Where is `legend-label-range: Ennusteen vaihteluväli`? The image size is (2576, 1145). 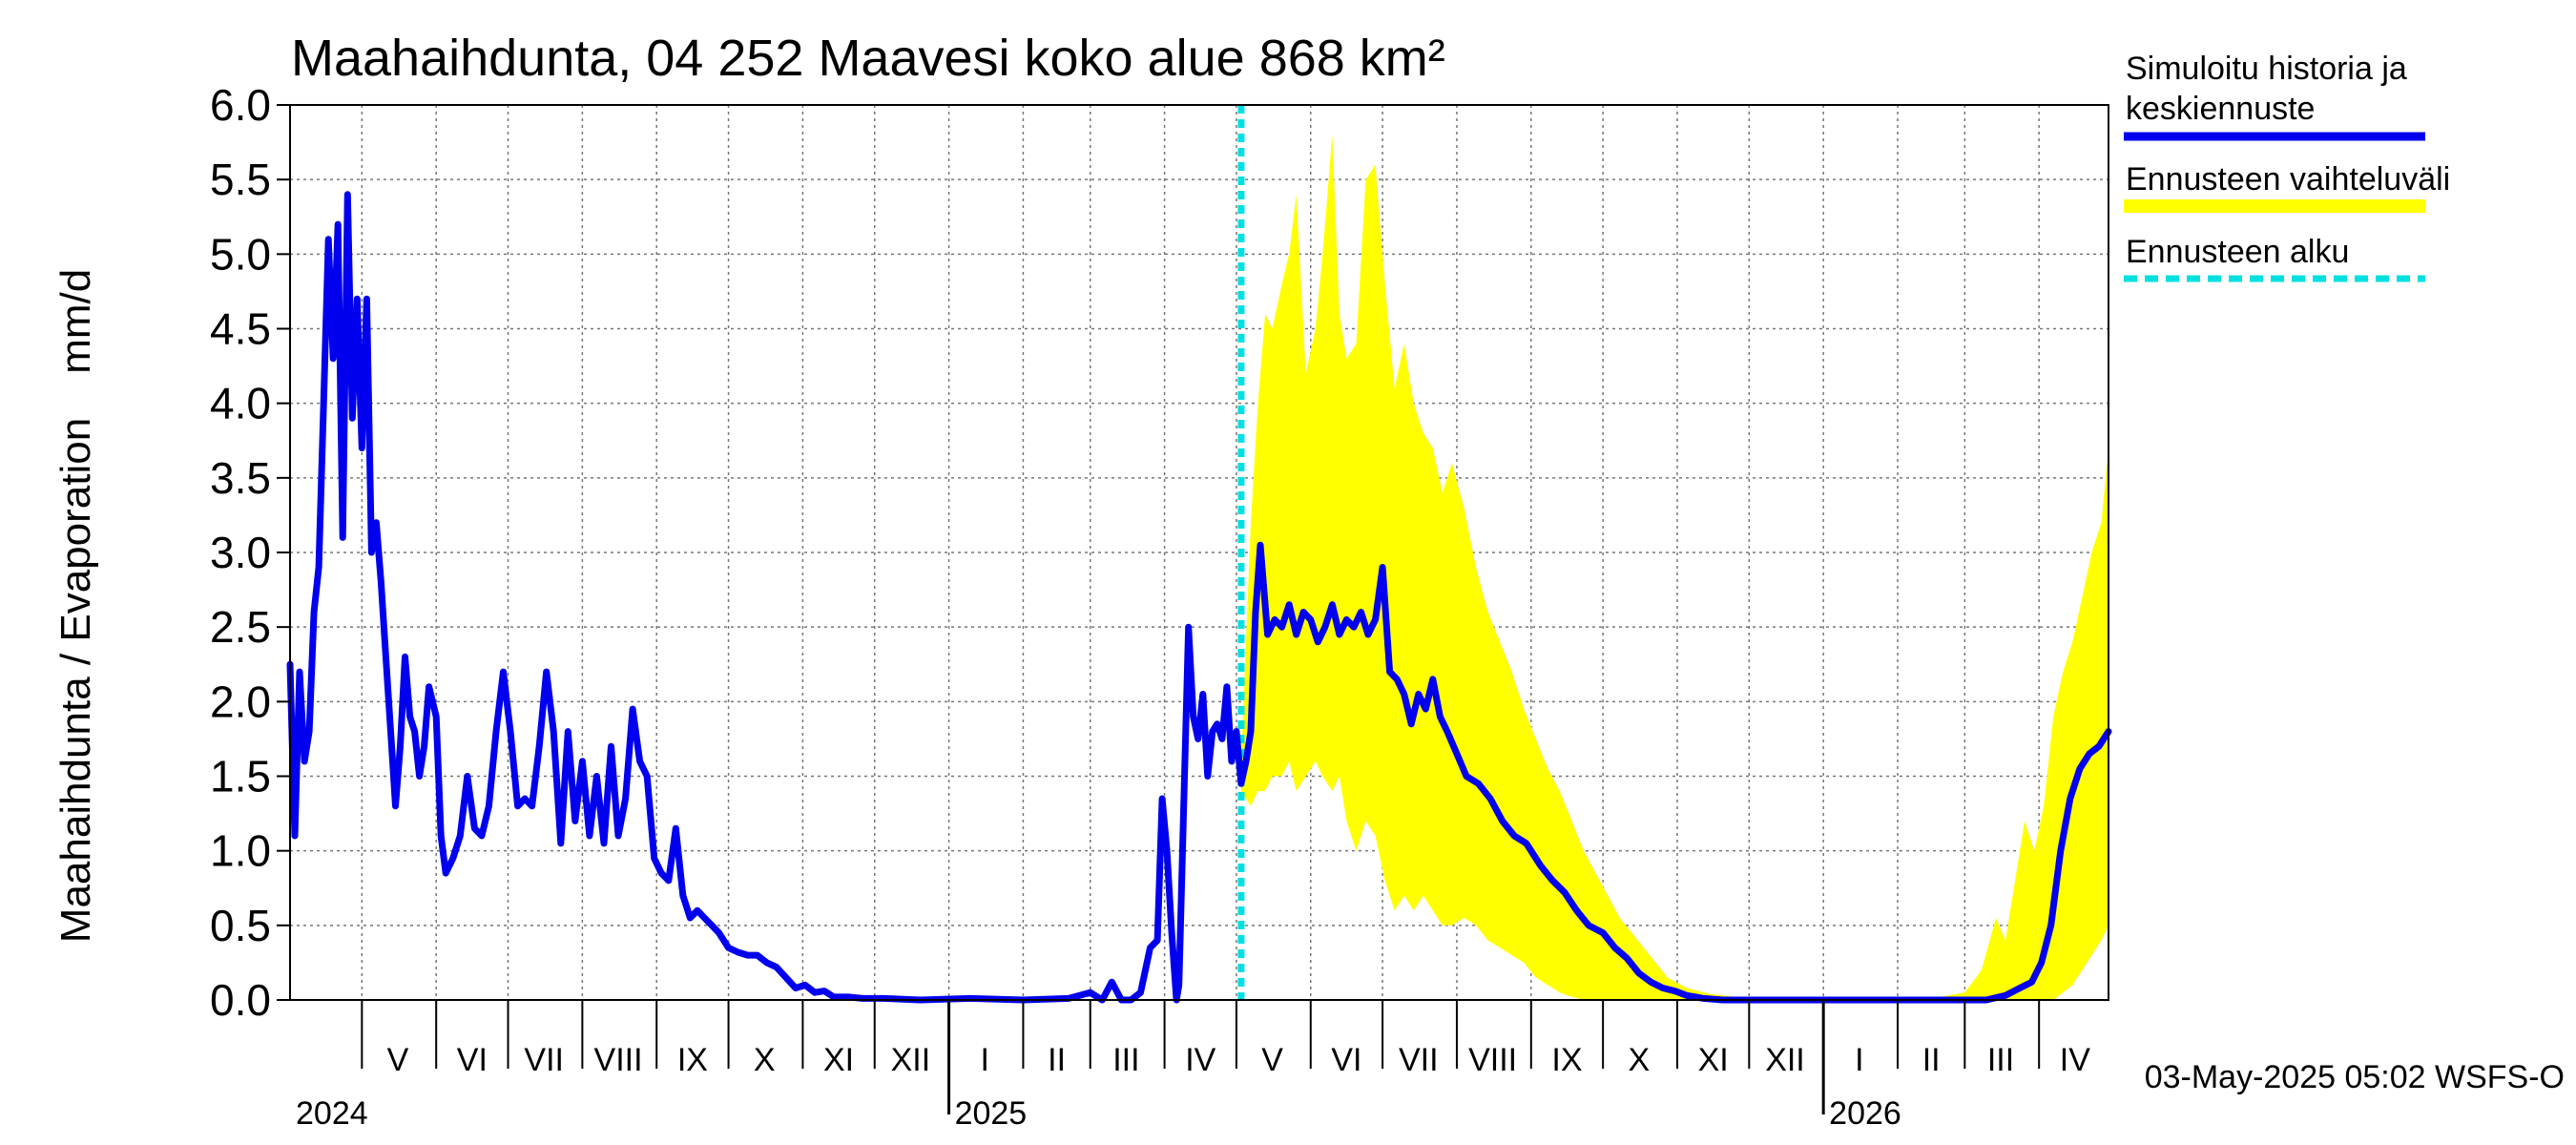 legend-label-range: Ennusteen vaihteluväli is located at coordinates (2288, 179).